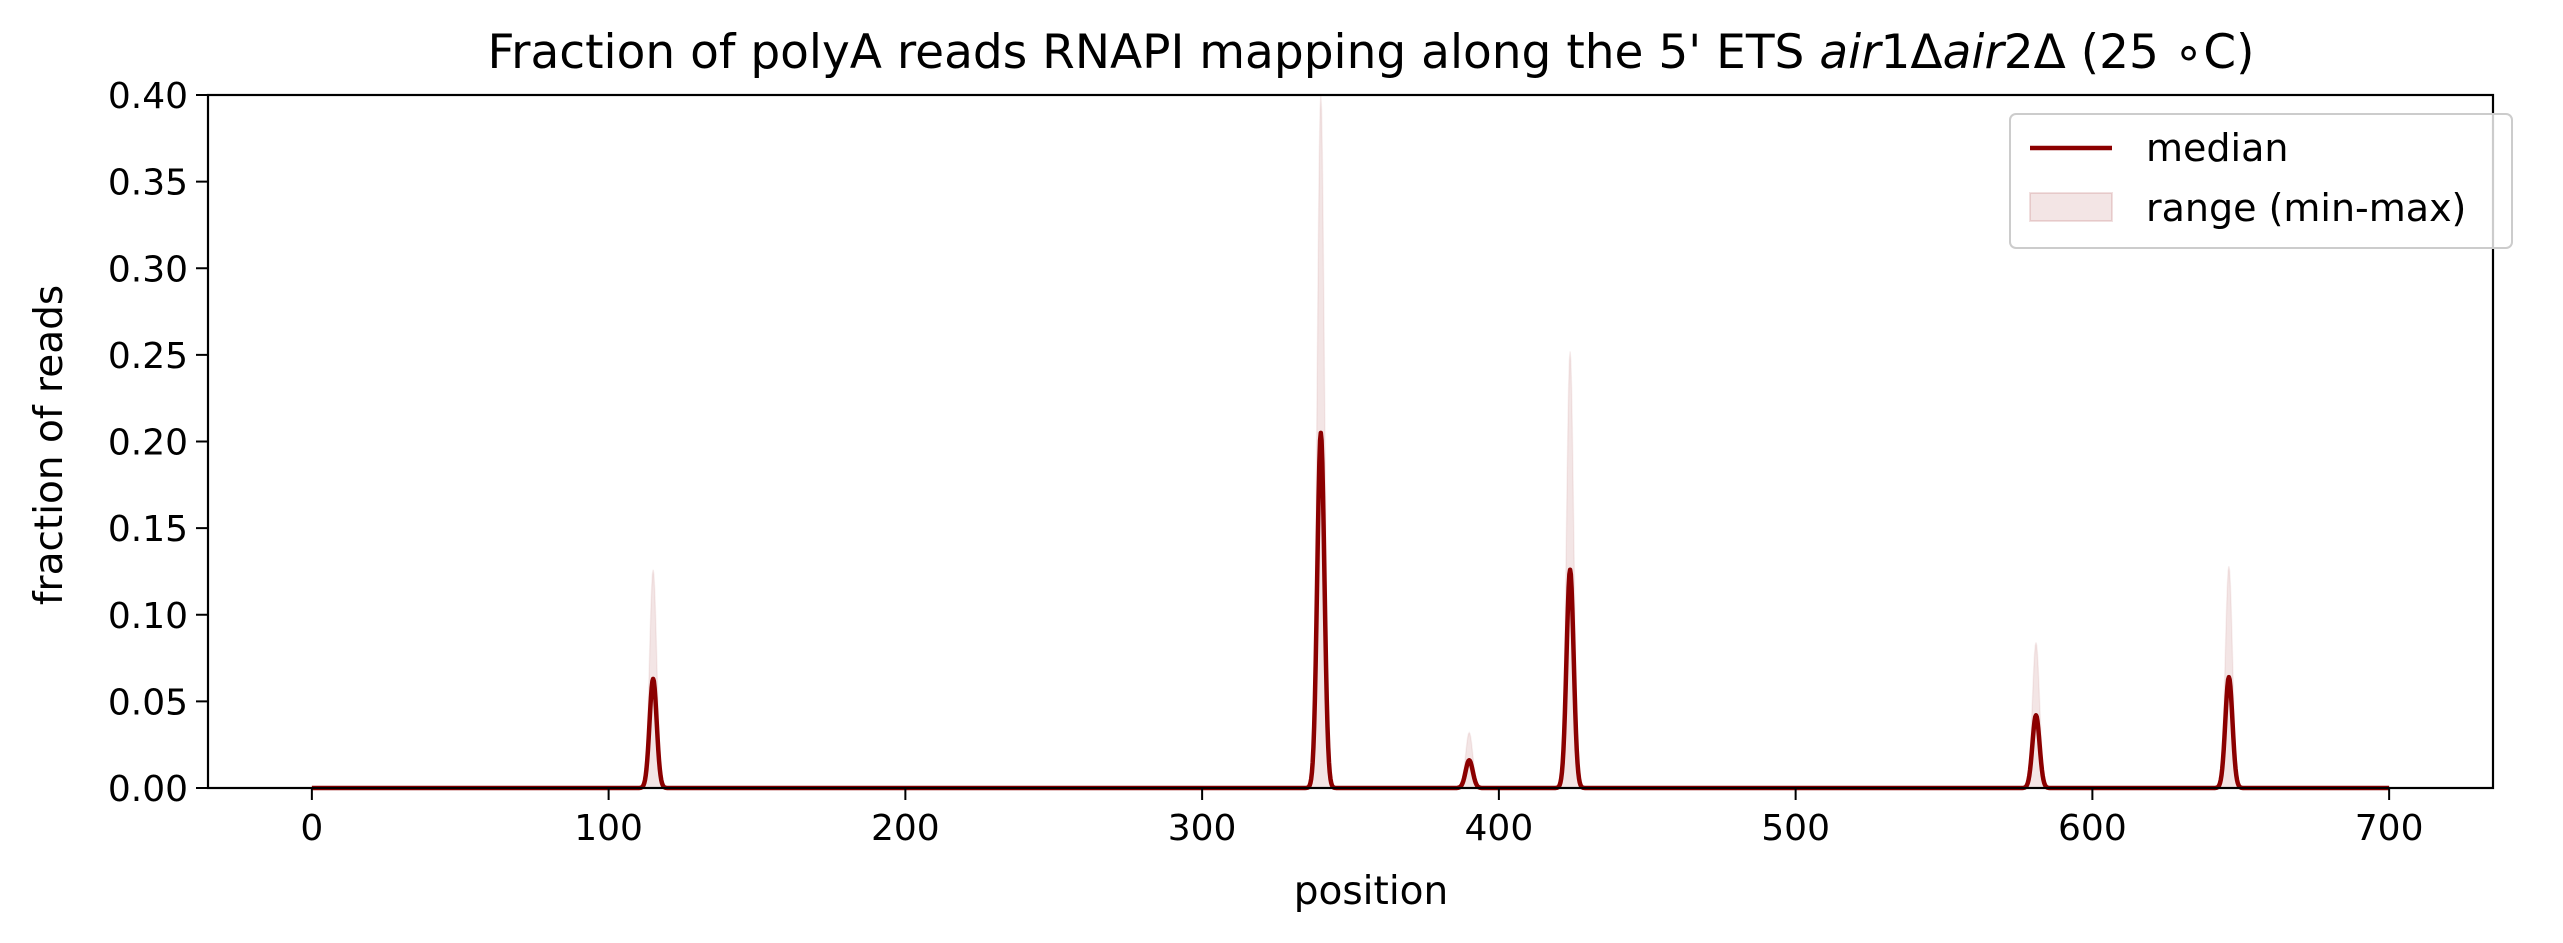 This screenshot has width=2563, height=943. Describe the element at coordinates (2092, 828) in the screenshot. I see `x-tick-label-600: 600` at that location.